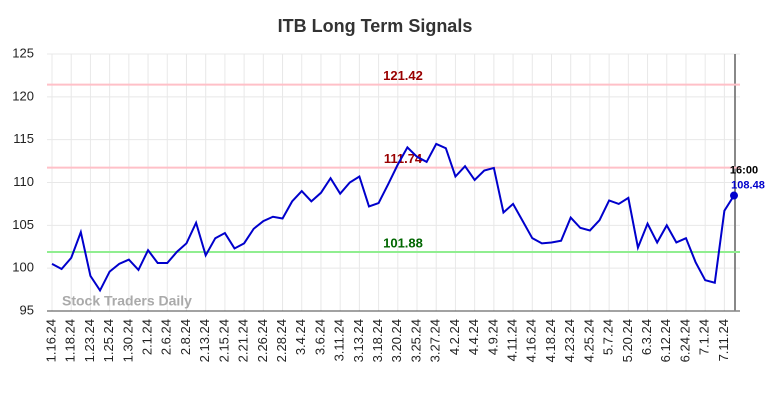  Describe the element at coordinates (300, 337) in the screenshot. I see `x-tick-label: 3.4.24` at that location.